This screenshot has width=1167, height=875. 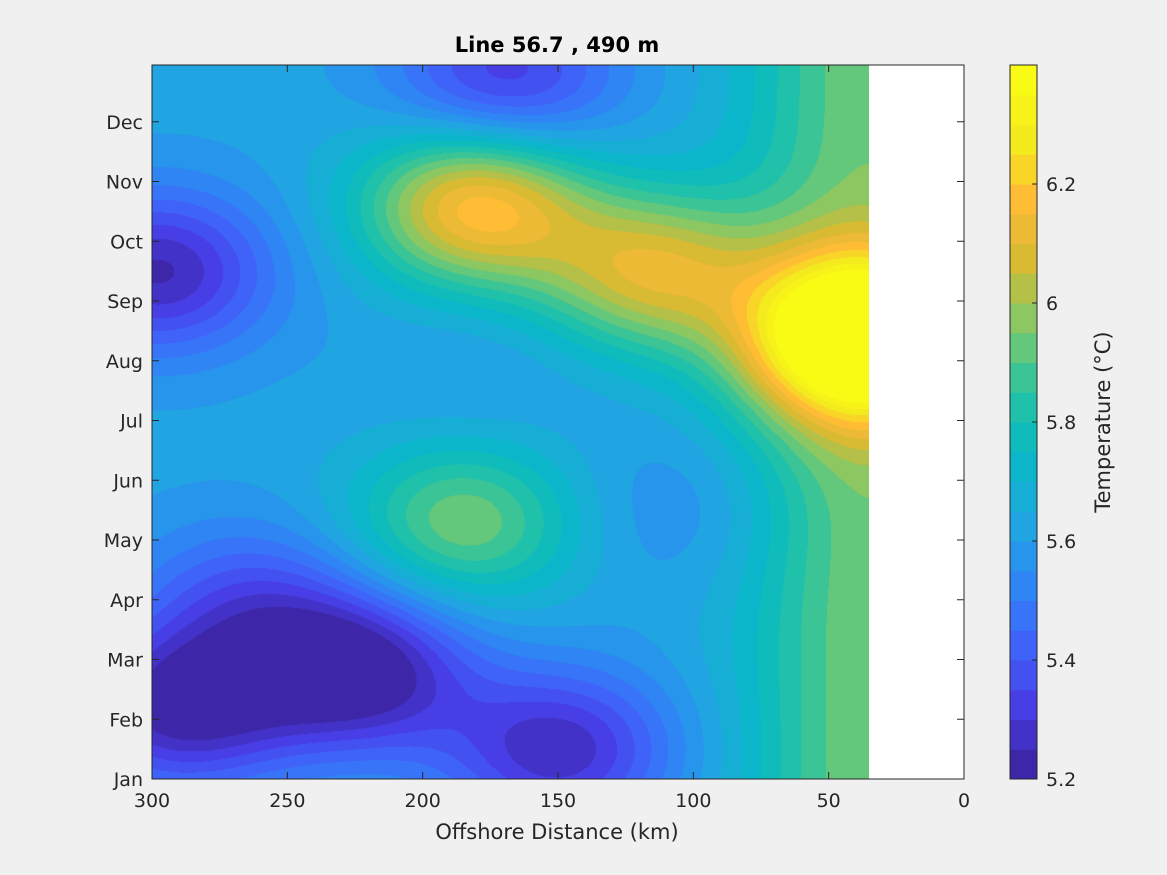 I want to click on colorbar-bands, so click(x=1023, y=422).